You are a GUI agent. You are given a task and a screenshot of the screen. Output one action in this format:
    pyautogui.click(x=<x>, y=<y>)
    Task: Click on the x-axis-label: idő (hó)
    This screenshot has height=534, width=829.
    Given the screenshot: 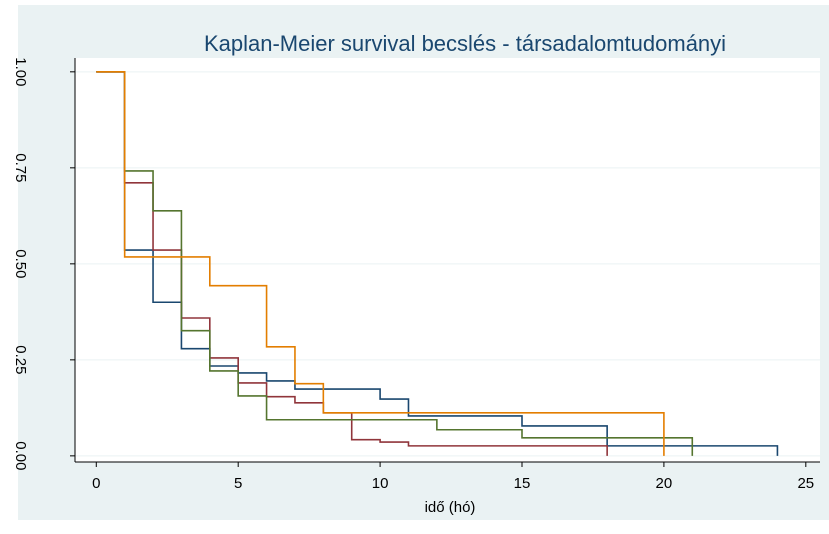 What is the action you would take?
    pyautogui.click(x=450, y=507)
    